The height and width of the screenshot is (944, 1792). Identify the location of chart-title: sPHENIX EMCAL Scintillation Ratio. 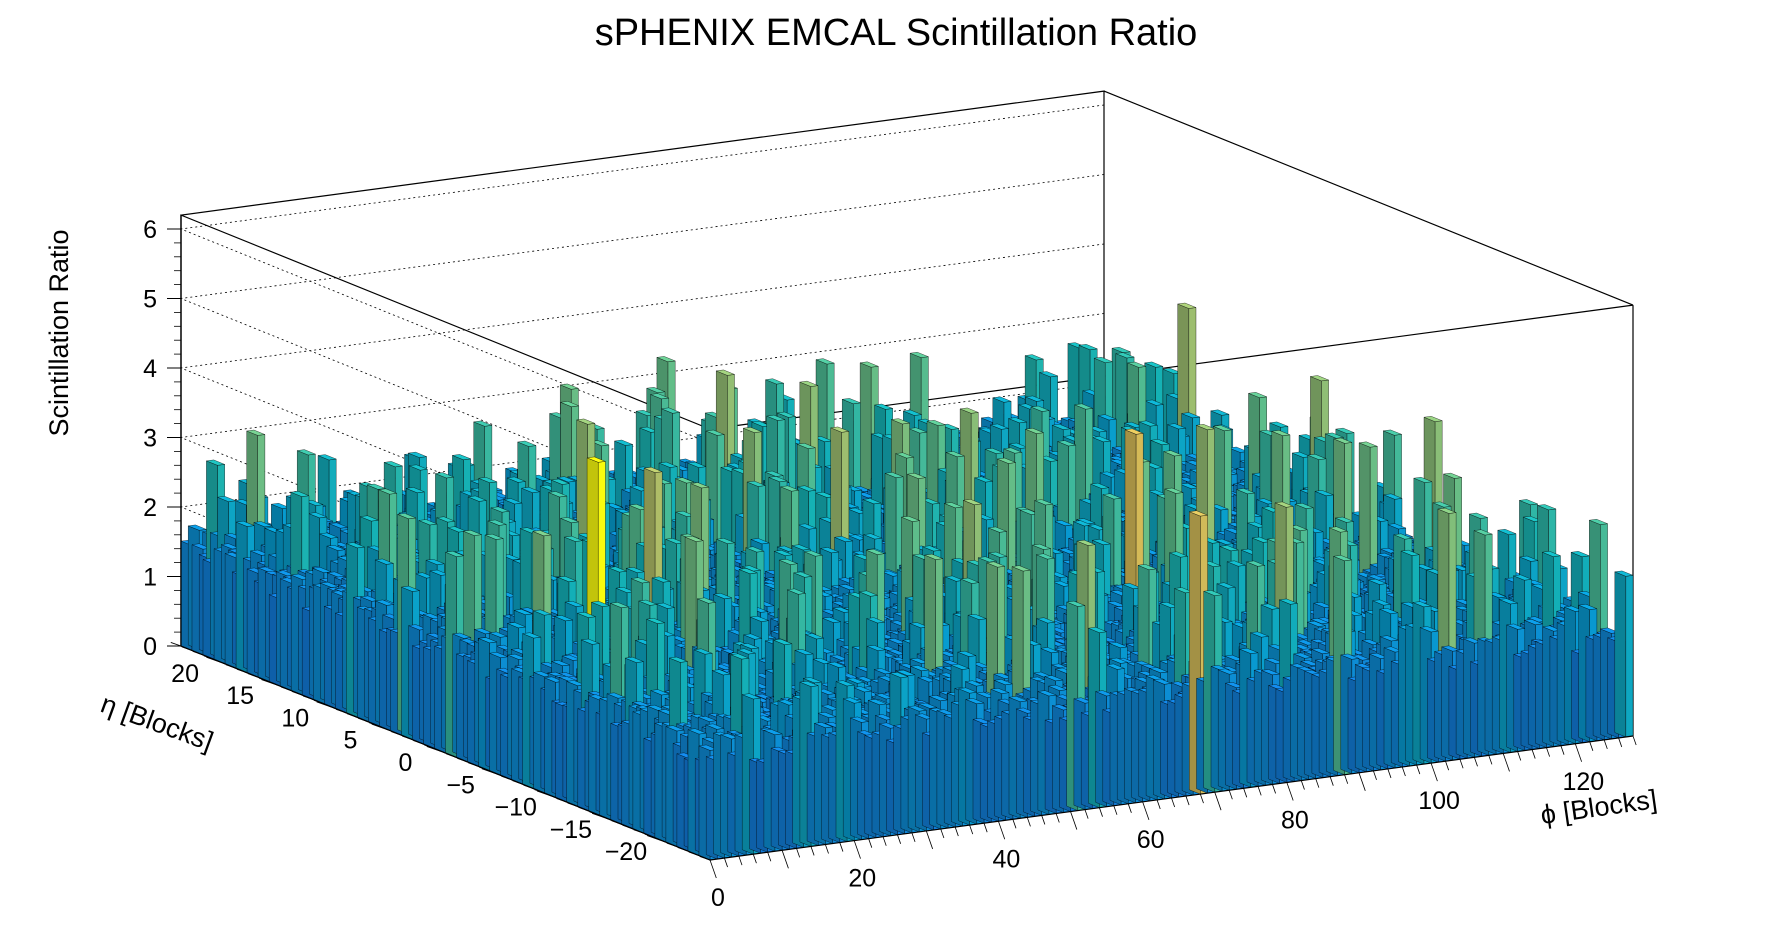
(896, 33).